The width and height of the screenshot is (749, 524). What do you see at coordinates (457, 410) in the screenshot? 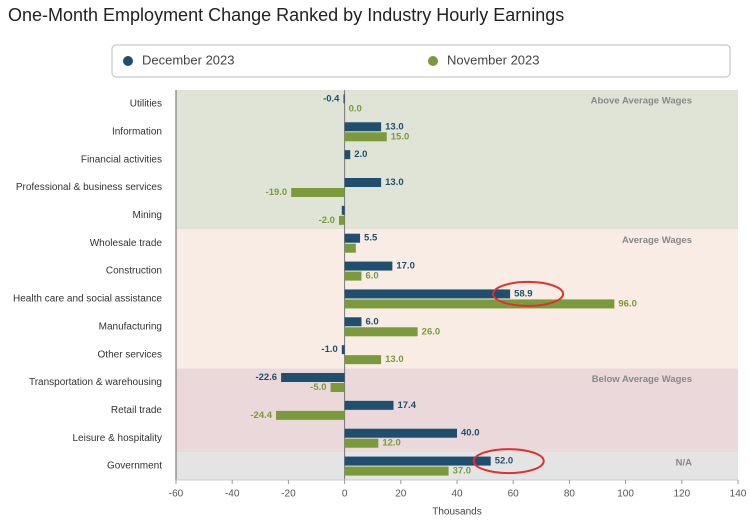
I see `band` at bounding box center [457, 410].